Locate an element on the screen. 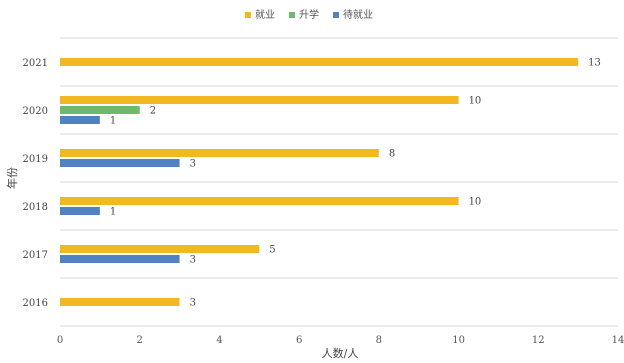  x-tick-label-0: 0 is located at coordinates (60, 340).